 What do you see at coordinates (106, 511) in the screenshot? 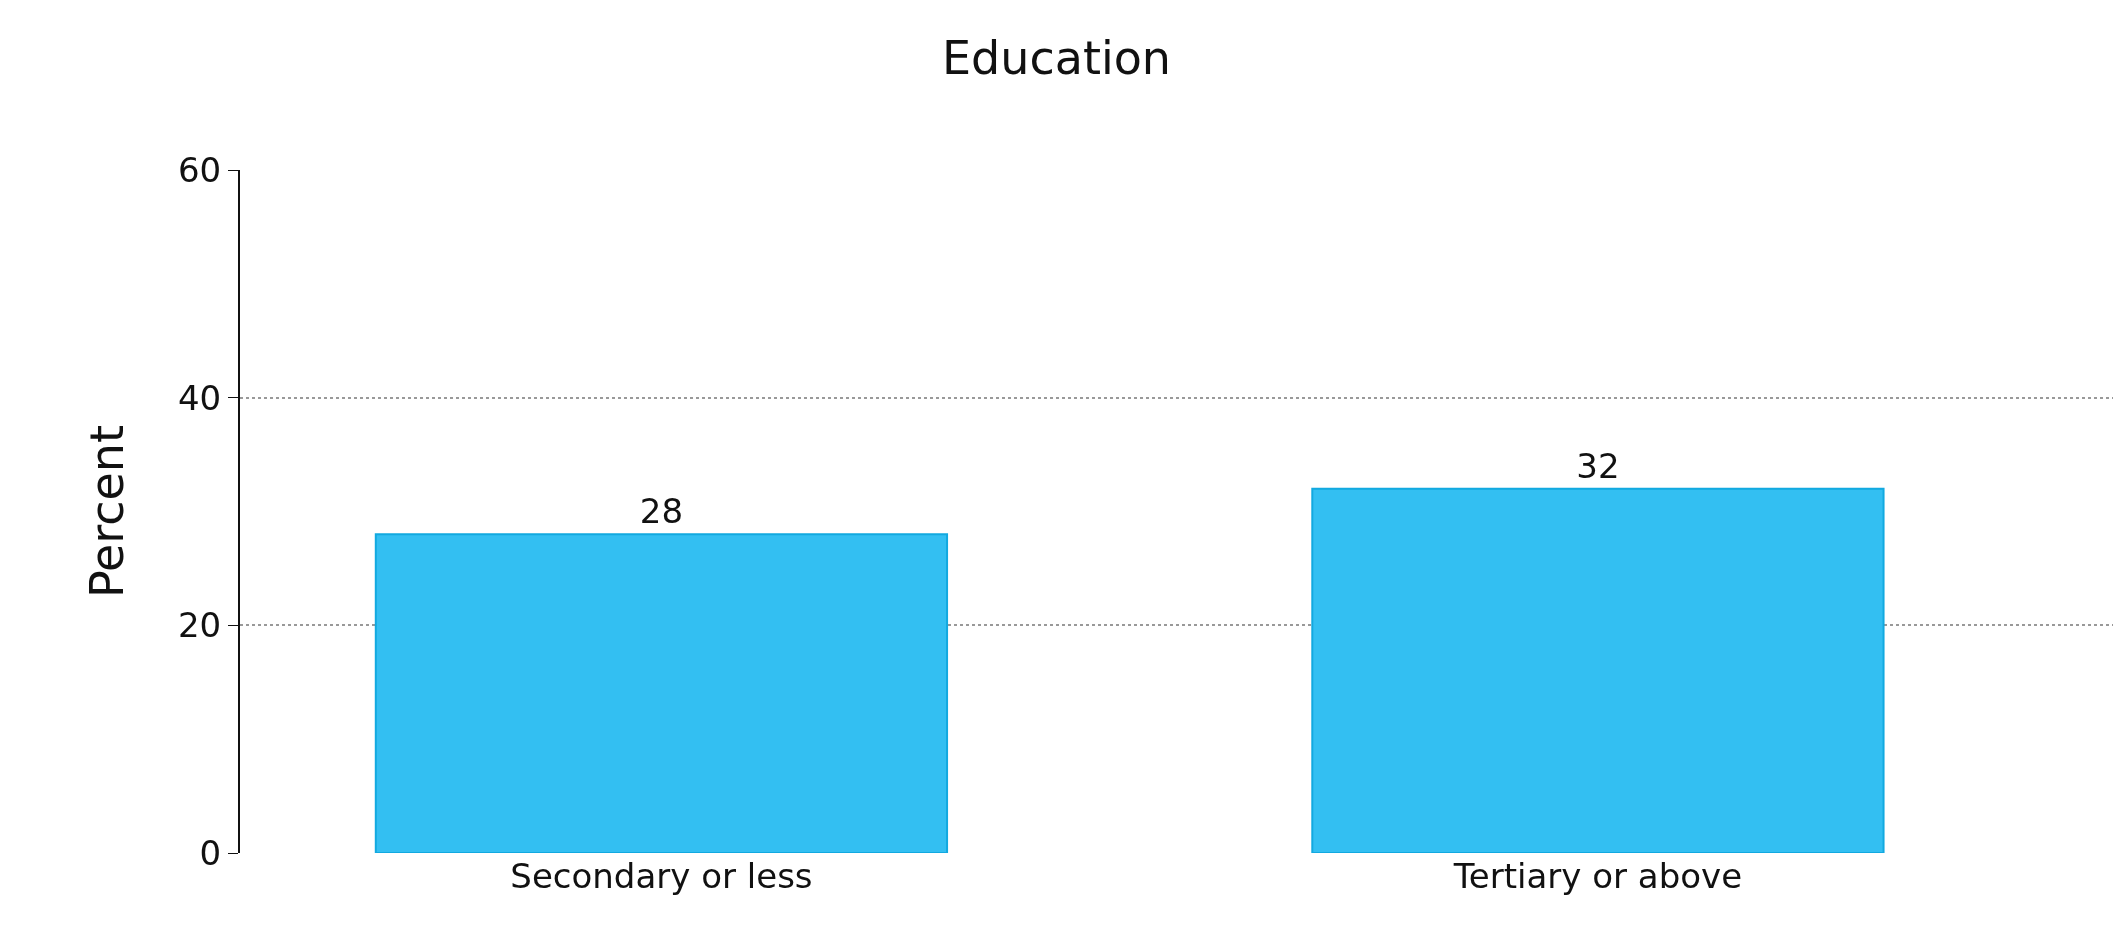
I see `y-axis-title: Percent` at bounding box center [106, 511].